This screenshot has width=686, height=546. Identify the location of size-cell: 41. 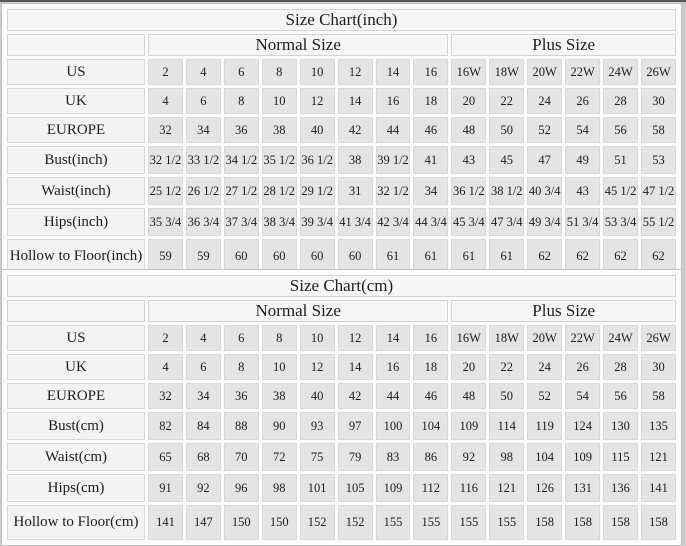
(431, 160).